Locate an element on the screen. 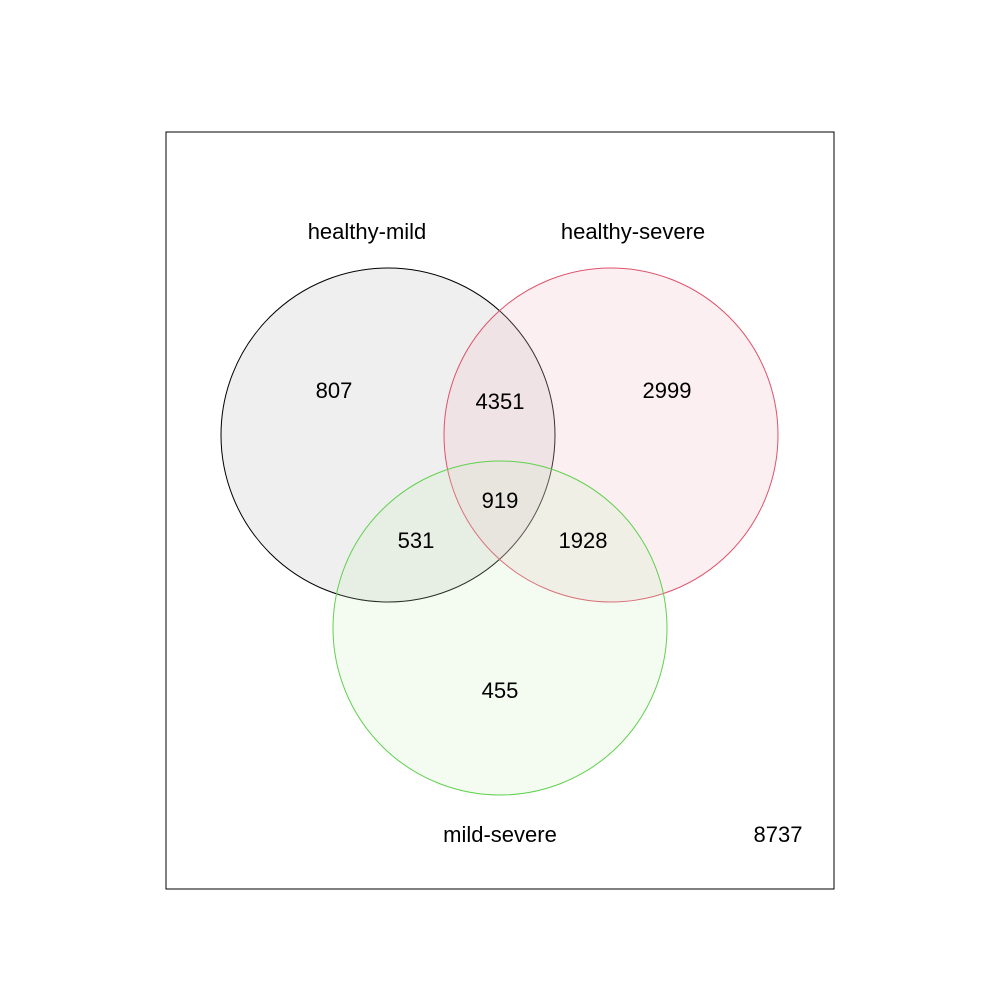 The width and height of the screenshot is (1000, 1005). circle-healthy-severe is located at coordinates (611, 435).